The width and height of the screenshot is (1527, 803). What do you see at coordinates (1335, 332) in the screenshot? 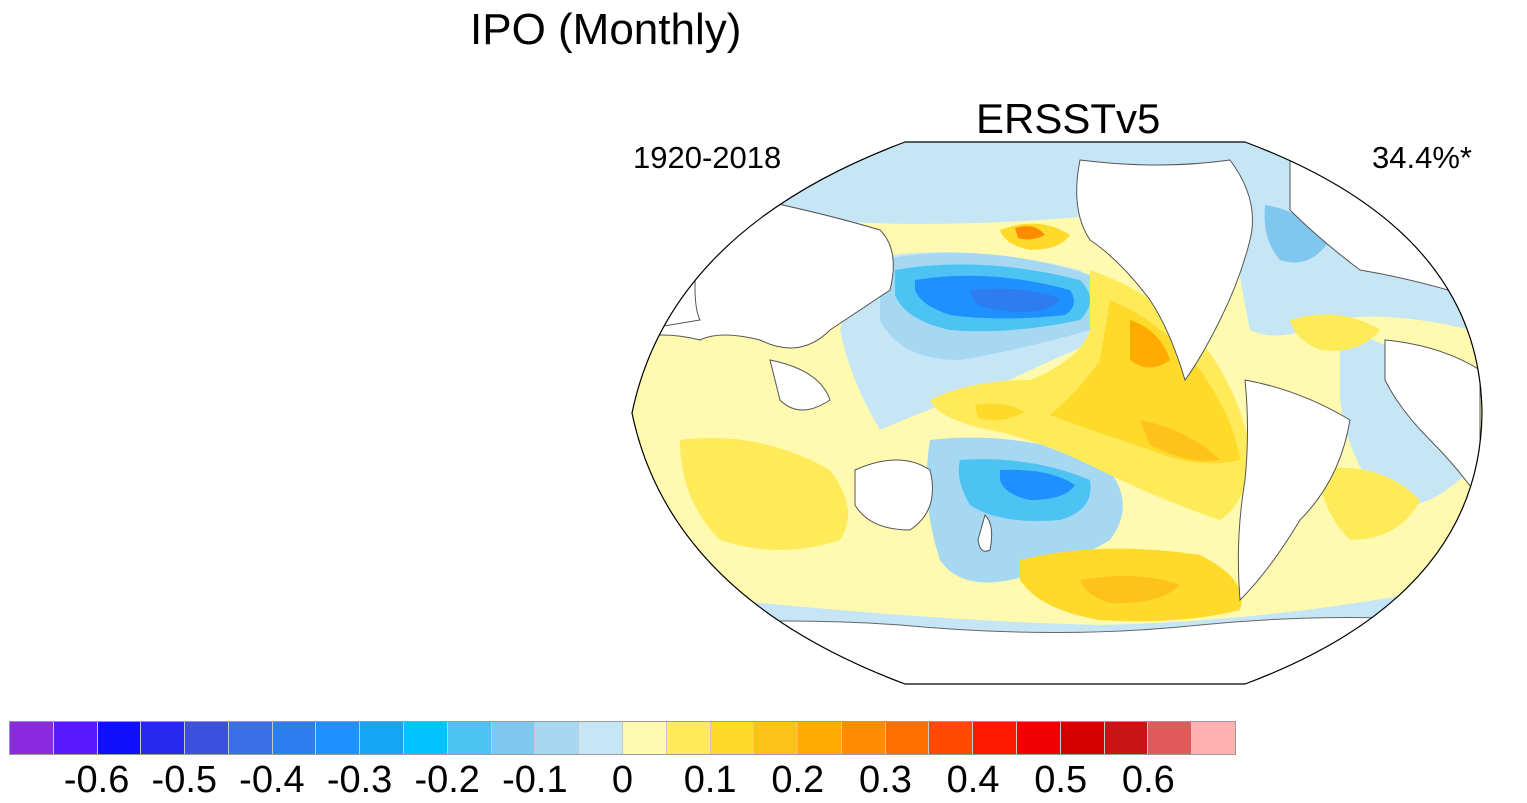
I see `field-north-atlantic-warm` at bounding box center [1335, 332].